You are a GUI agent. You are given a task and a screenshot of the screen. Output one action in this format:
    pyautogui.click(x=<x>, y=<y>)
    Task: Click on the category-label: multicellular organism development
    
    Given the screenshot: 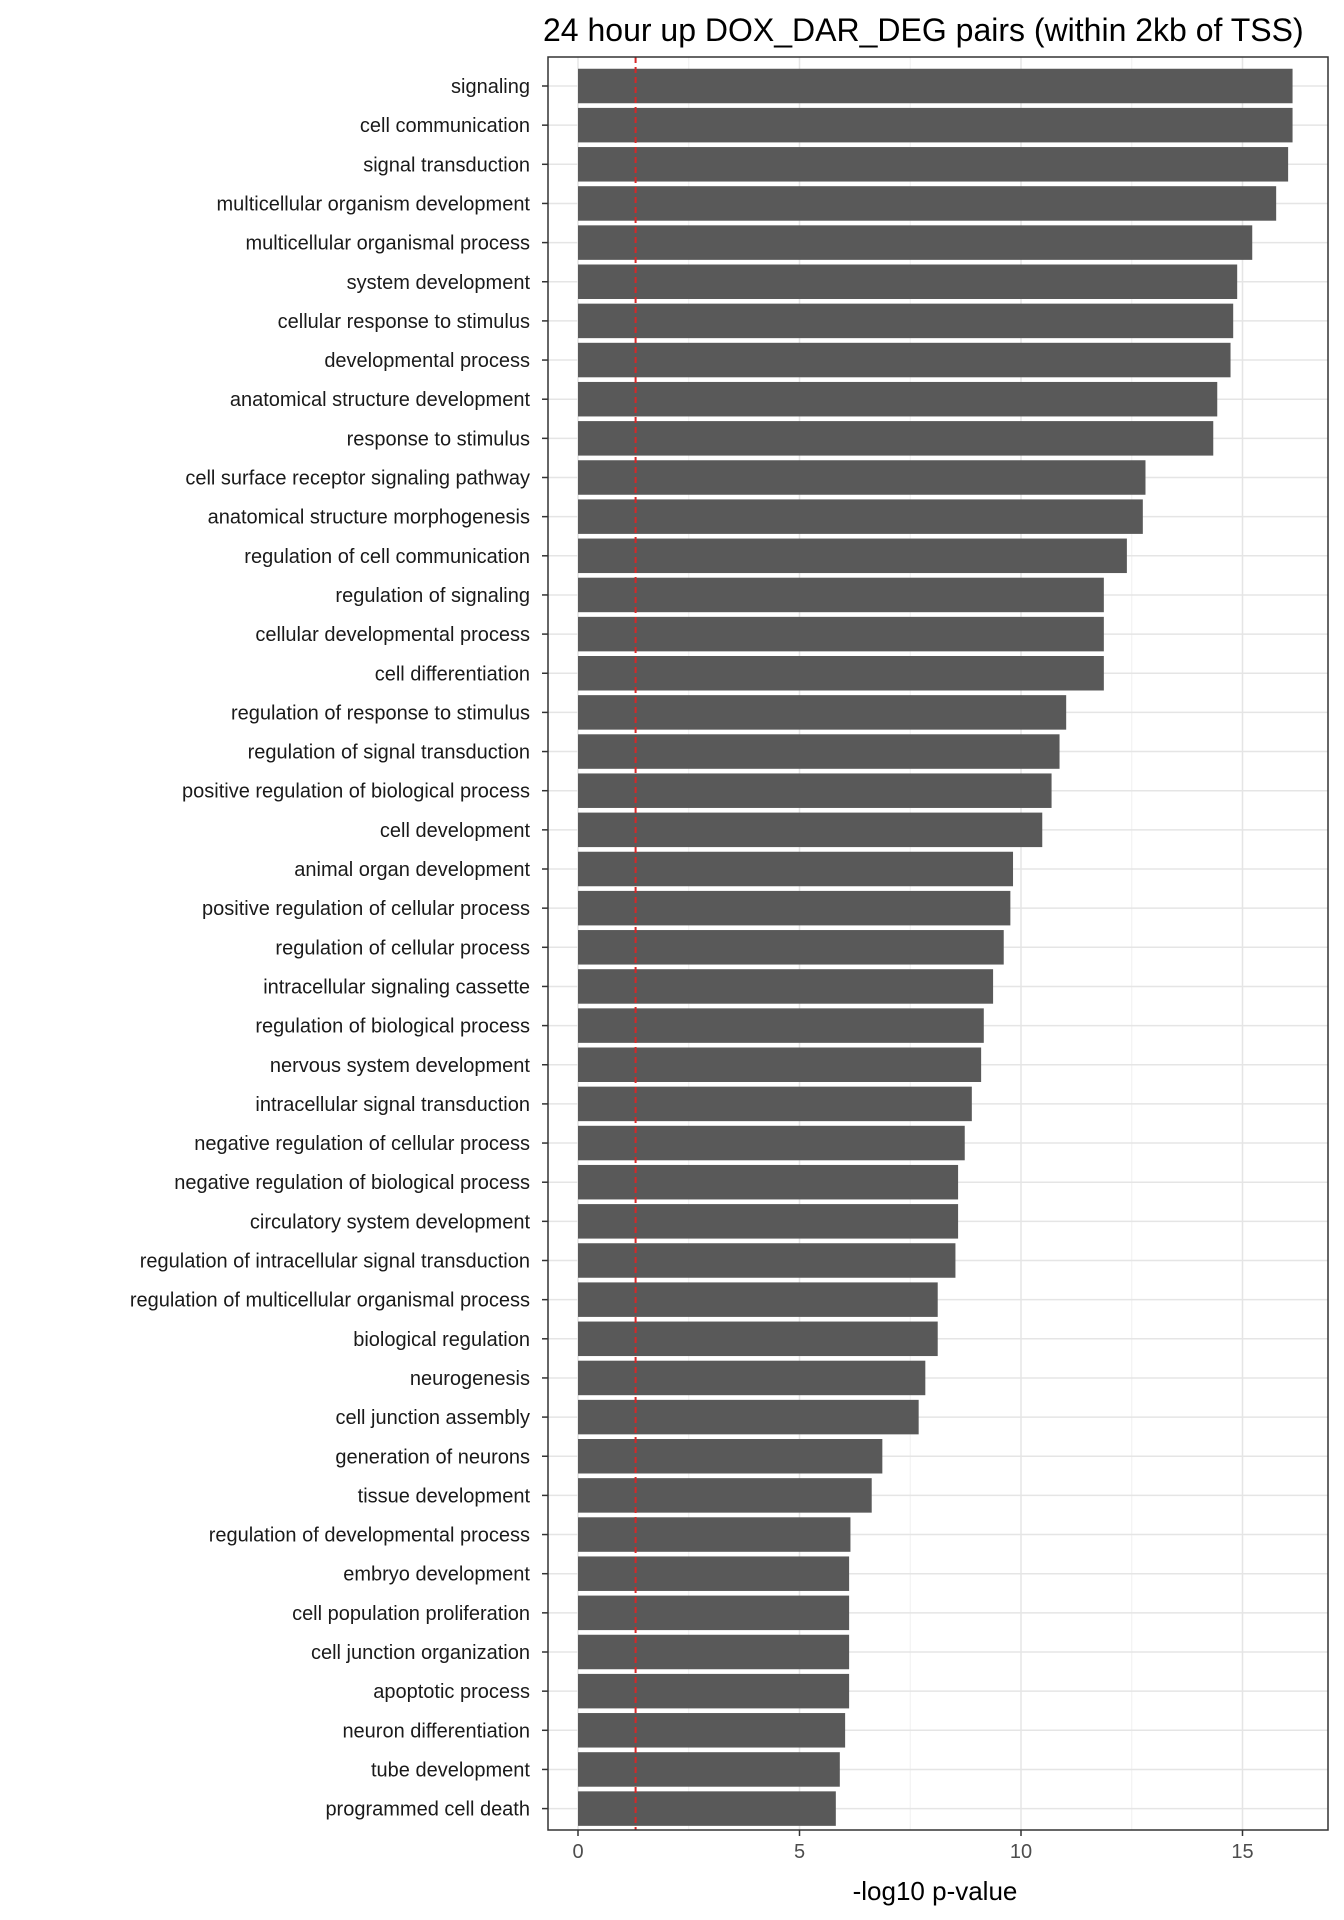 What is the action you would take?
    pyautogui.click(x=374, y=204)
    